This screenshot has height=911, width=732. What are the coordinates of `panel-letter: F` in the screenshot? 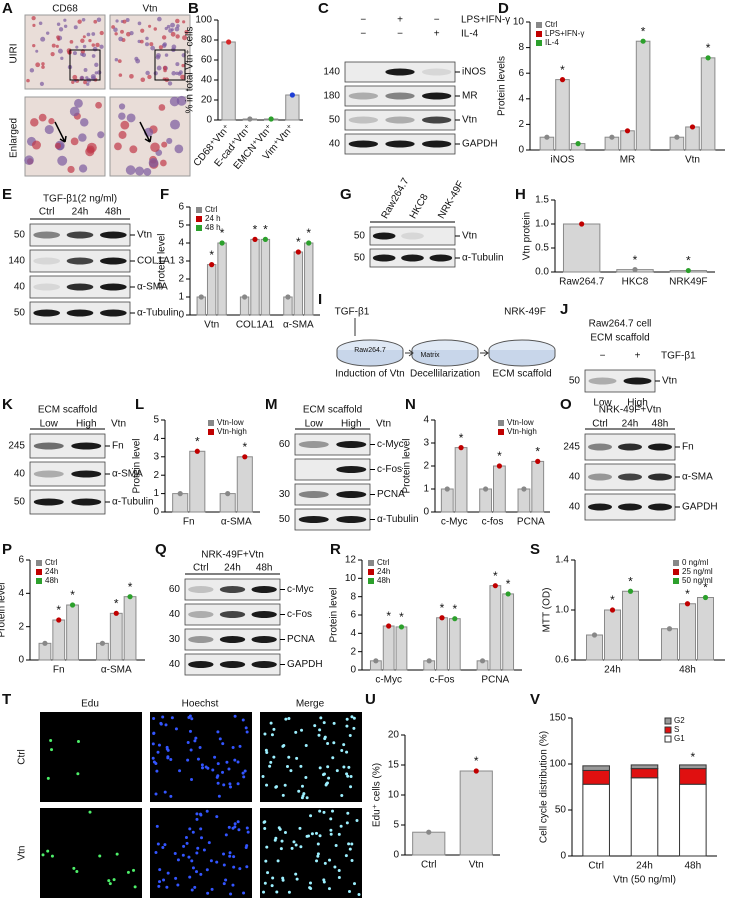 It's located at (164, 194).